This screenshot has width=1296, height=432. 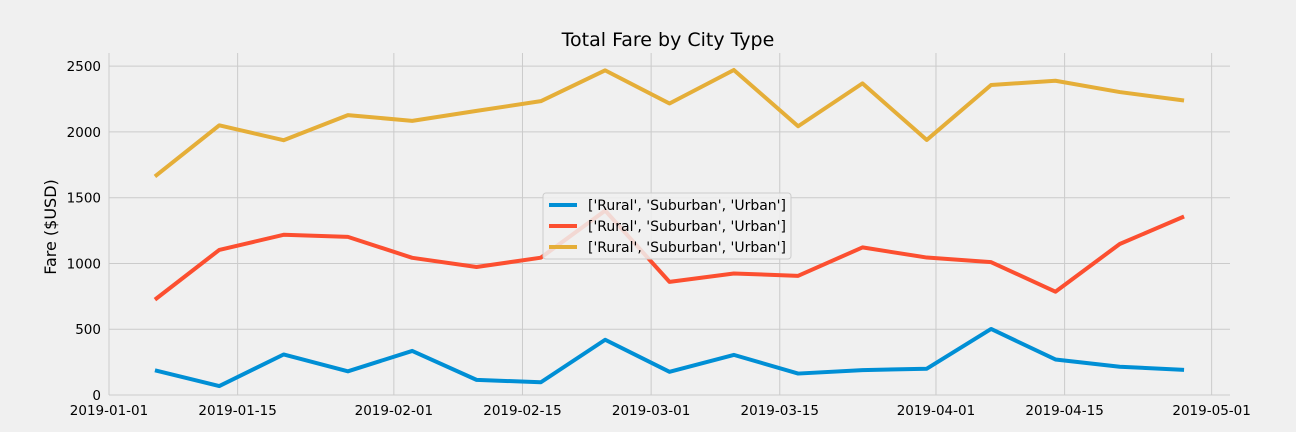 What do you see at coordinates (84, 133) in the screenshot?
I see `y-tick-label: 2000` at bounding box center [84, 133].